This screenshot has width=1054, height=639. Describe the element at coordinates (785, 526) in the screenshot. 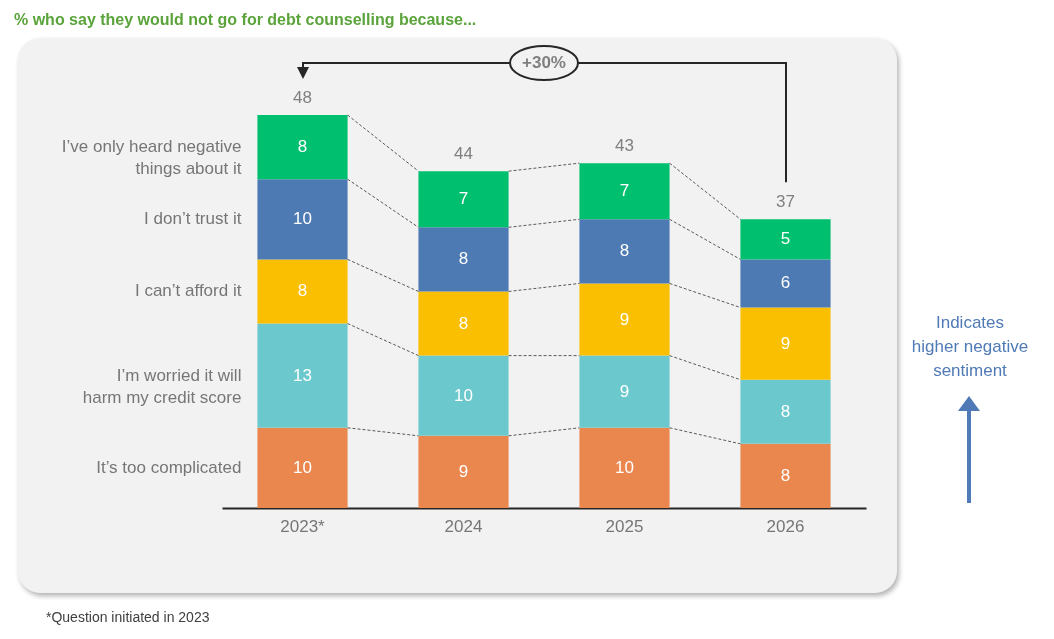

I see `x-tick-label: 2026` at that location.